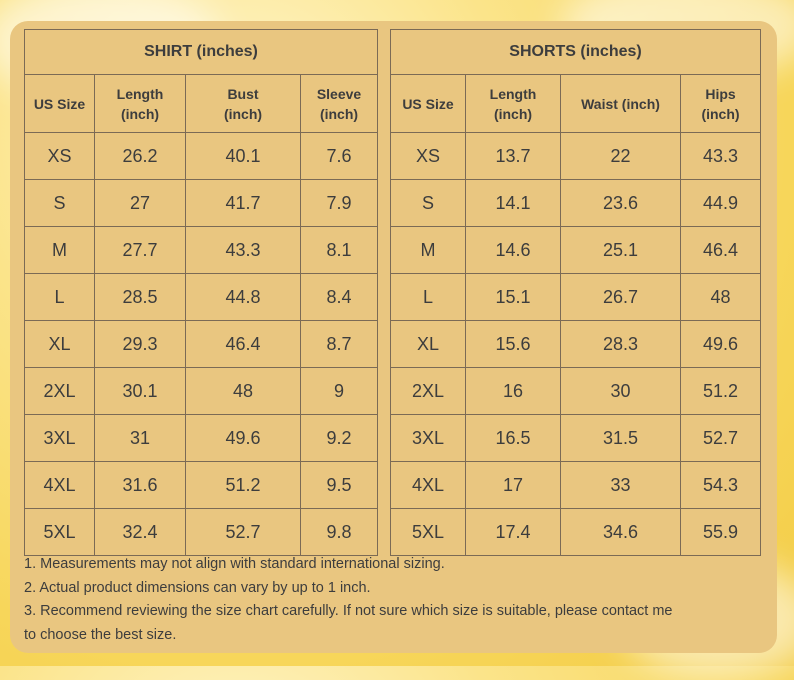 Image resolution: width=794 pixels, height=680 pixels. Describe the element at coordinates (513, 203) in the screenshot. I see `length-cell: 14.1` at that location.